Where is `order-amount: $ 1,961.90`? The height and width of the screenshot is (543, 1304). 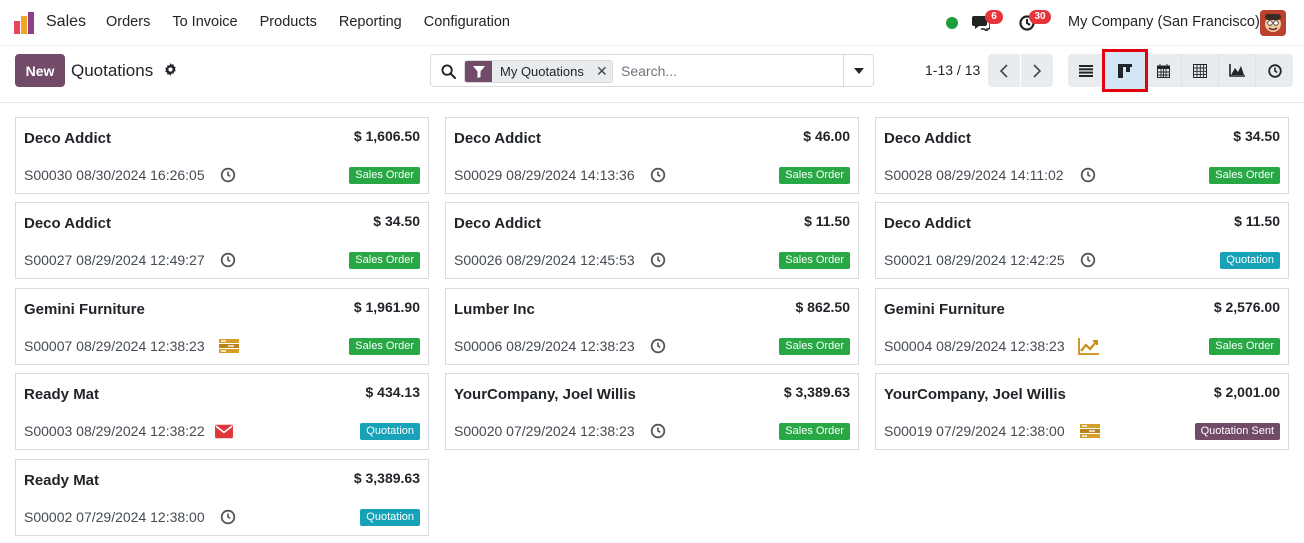 order-amount: $ 1,961.90 is located at coordinates (386, 307).